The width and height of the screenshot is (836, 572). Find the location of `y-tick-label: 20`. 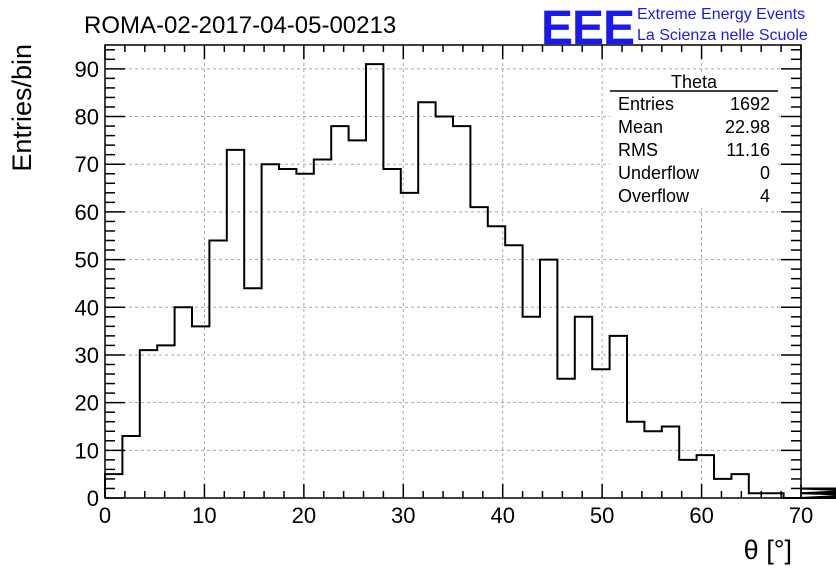

y-tick-label: 20 is located at coordinates (87, 403).